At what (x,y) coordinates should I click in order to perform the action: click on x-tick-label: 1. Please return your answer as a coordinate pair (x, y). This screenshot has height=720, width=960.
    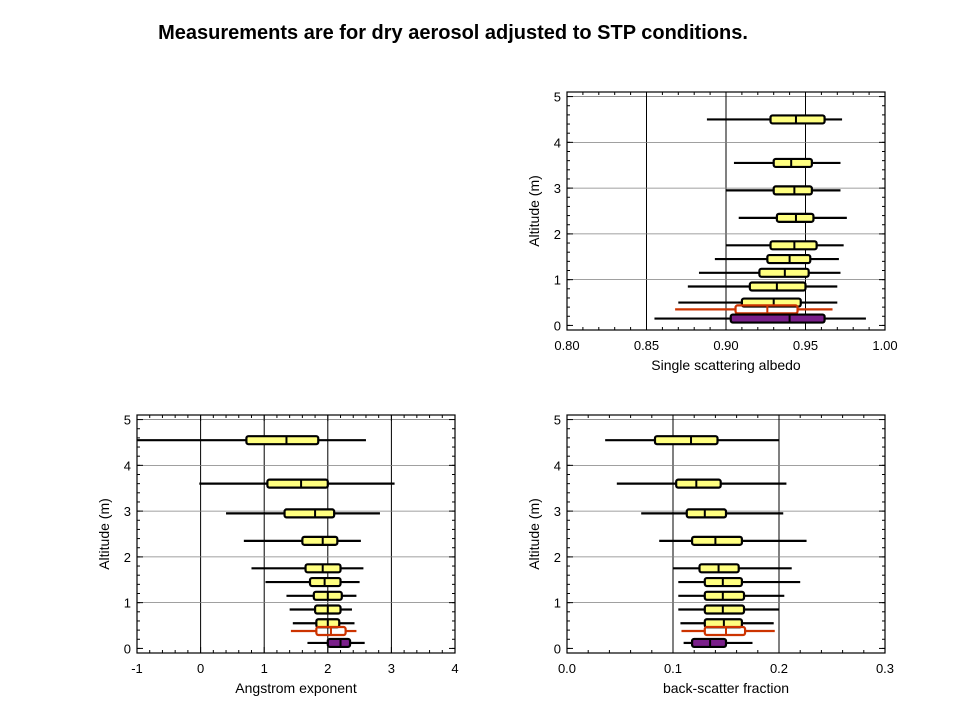
    Looking at the image, I should click on (264, 668).